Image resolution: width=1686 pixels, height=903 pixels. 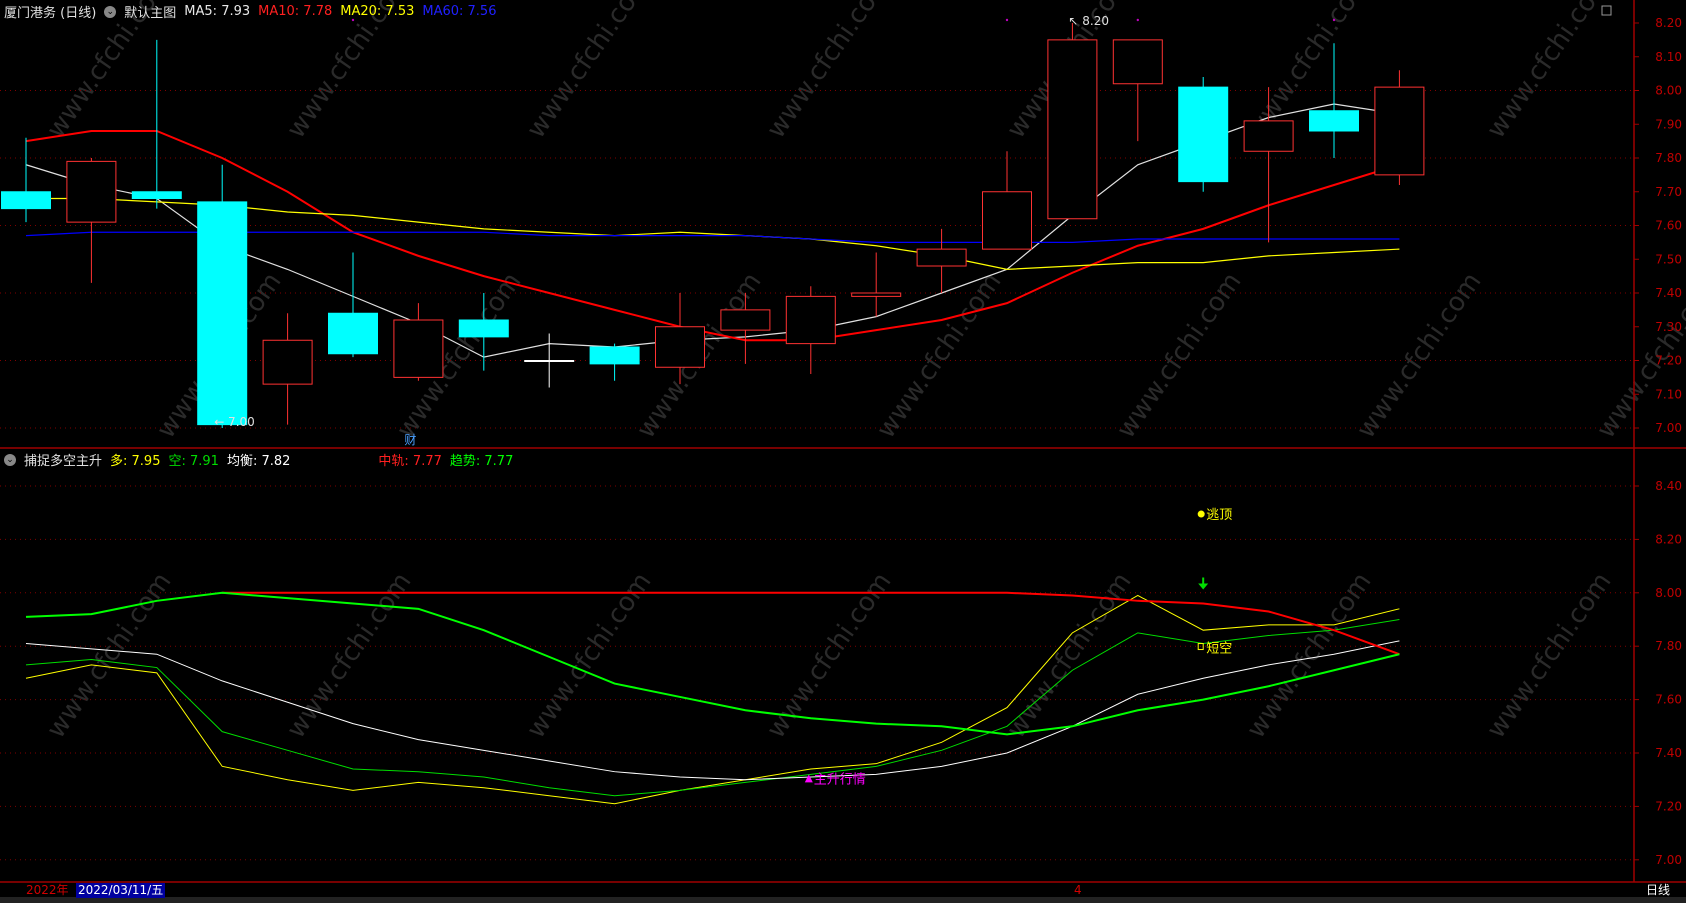 I want to click on low-marker: ← 7.00, so click(x=234, y=422).